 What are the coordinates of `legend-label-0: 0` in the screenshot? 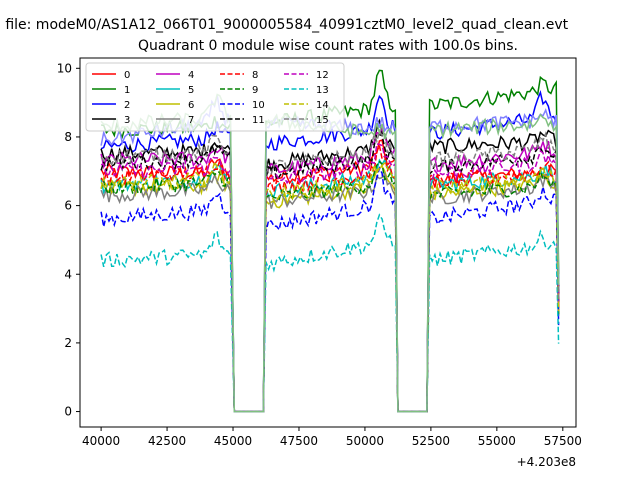 It's located at (127, 75).